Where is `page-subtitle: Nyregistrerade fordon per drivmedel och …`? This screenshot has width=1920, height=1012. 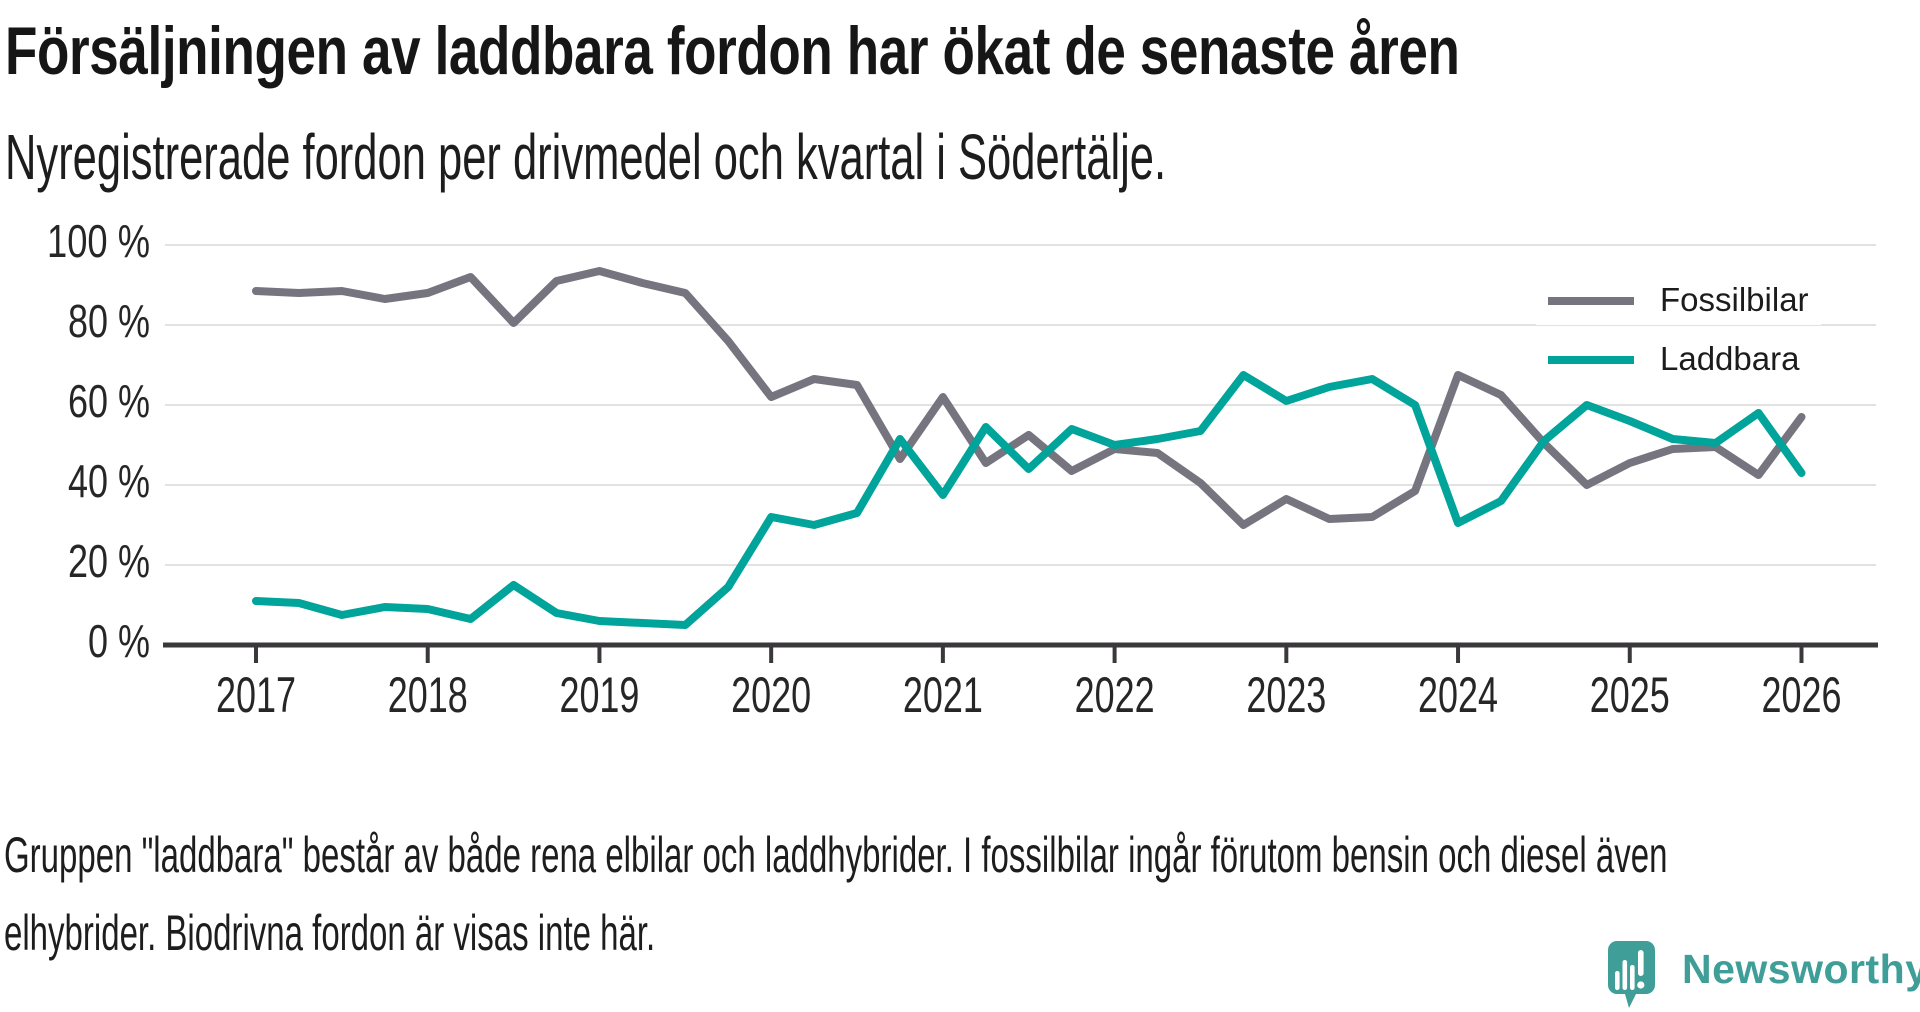 page-subtitle: Nyregistrerade fordon per drivmedel och … is located at coordinates (586, 157).